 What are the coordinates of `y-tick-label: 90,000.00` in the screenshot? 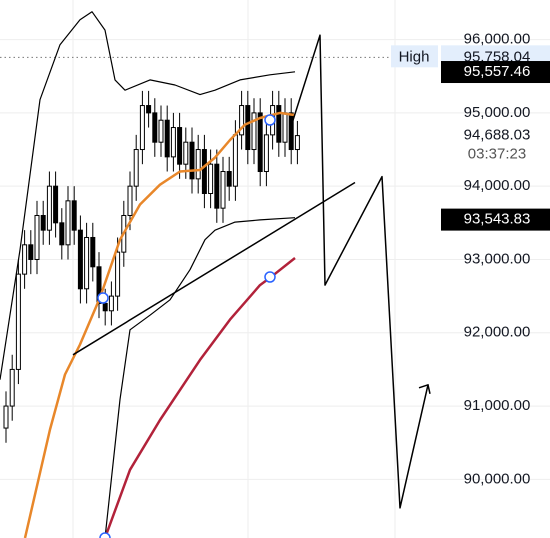 It's located at (497, 478).